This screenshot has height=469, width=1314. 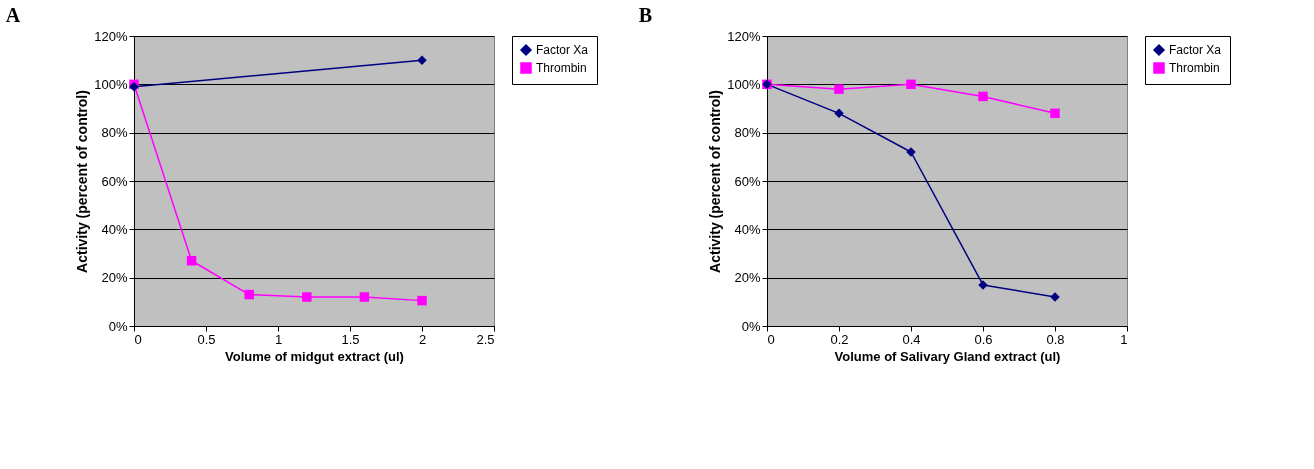 What do you see at coordinates (485, 339) in the screenshot?
I see `x-tick-label: 2.5` at bounding box center [485, 339].